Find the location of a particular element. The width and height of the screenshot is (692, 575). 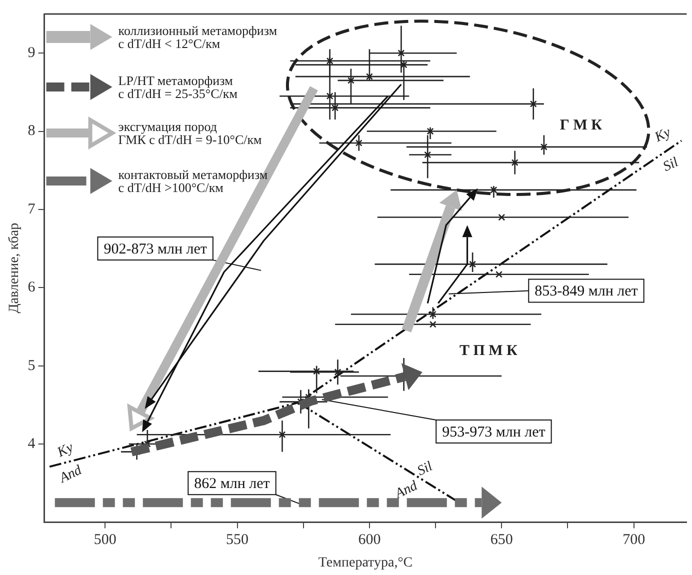

annotation: 862 млн лет is located at coordinates (232, 484).